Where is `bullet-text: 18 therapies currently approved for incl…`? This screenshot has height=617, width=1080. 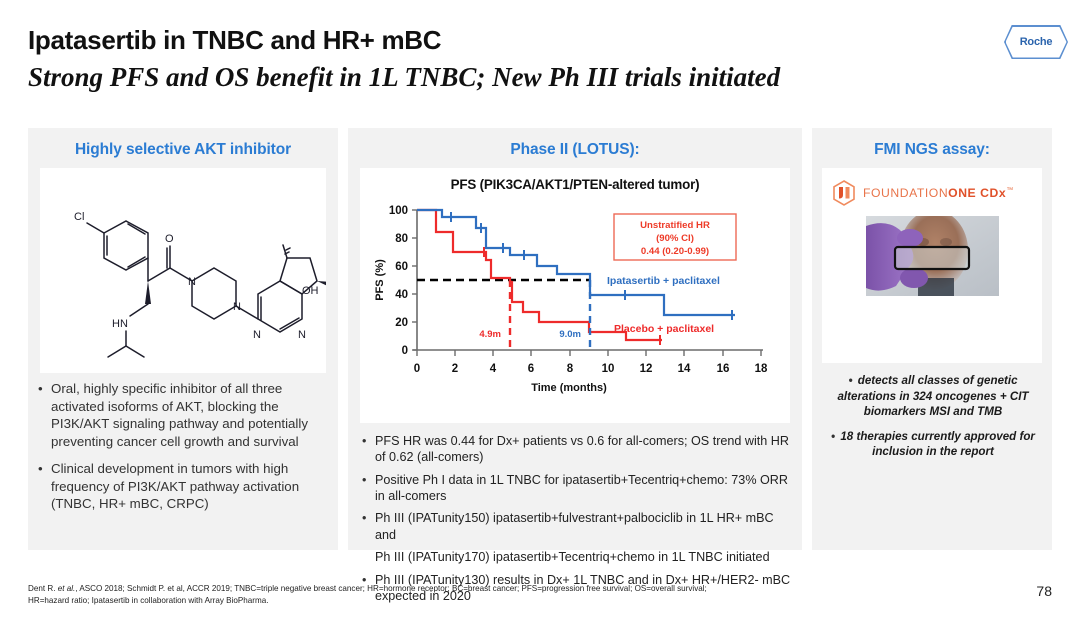
bullet-text: 18 therapies currently approved for incl… is located at coordinates (937, 444).